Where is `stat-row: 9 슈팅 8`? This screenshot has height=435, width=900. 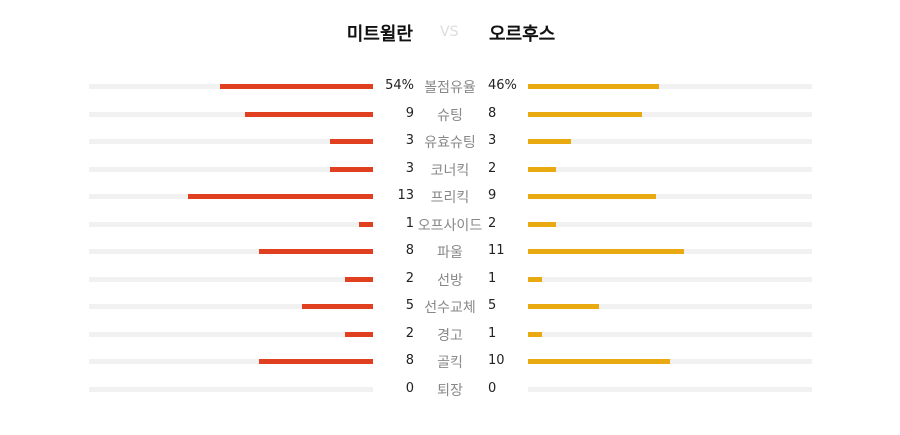 stat-row: 9 슈팅 8 is located at coordinates (450, 115).